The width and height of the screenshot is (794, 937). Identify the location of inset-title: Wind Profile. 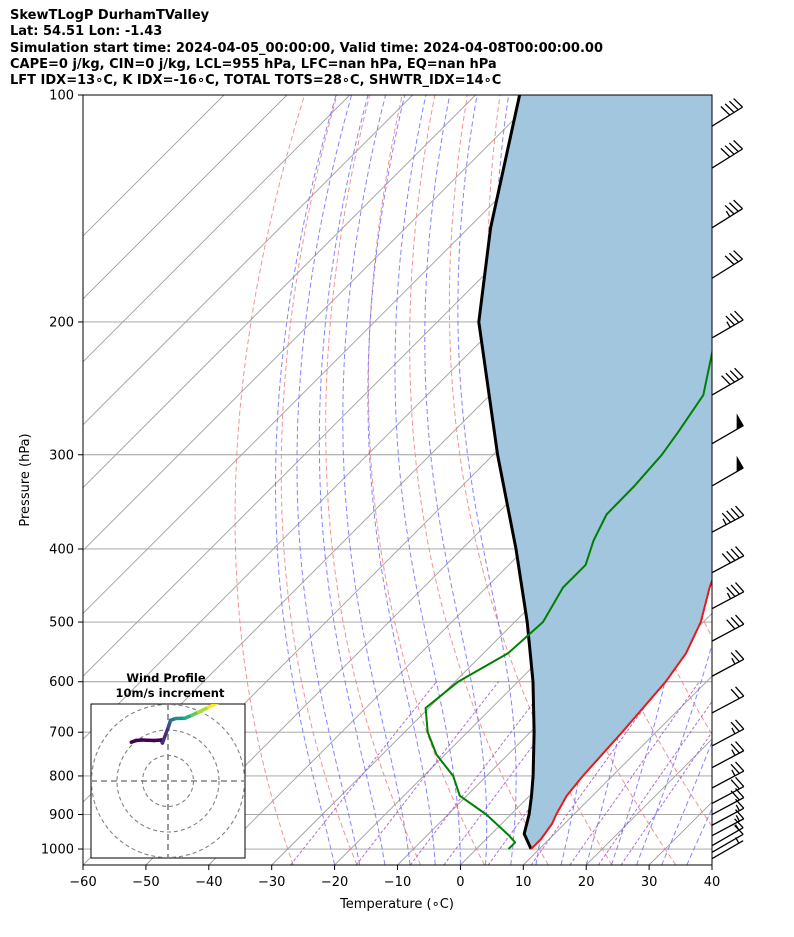
(166, 678).